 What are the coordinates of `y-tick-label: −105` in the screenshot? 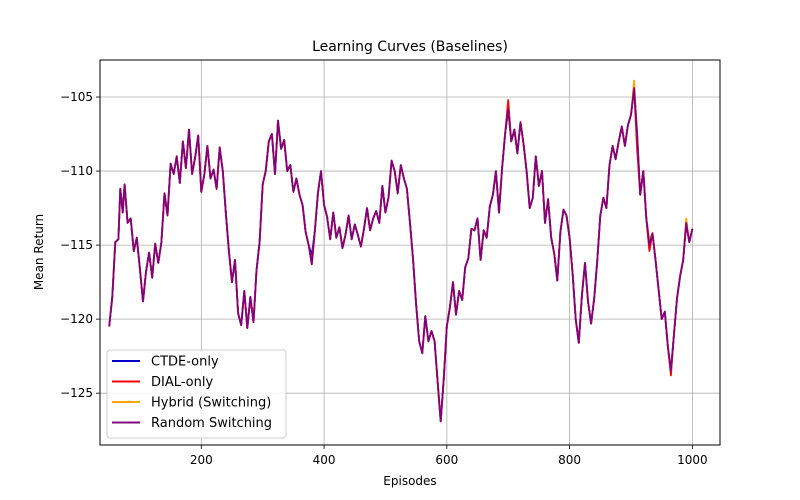 It's located at (76, 97).